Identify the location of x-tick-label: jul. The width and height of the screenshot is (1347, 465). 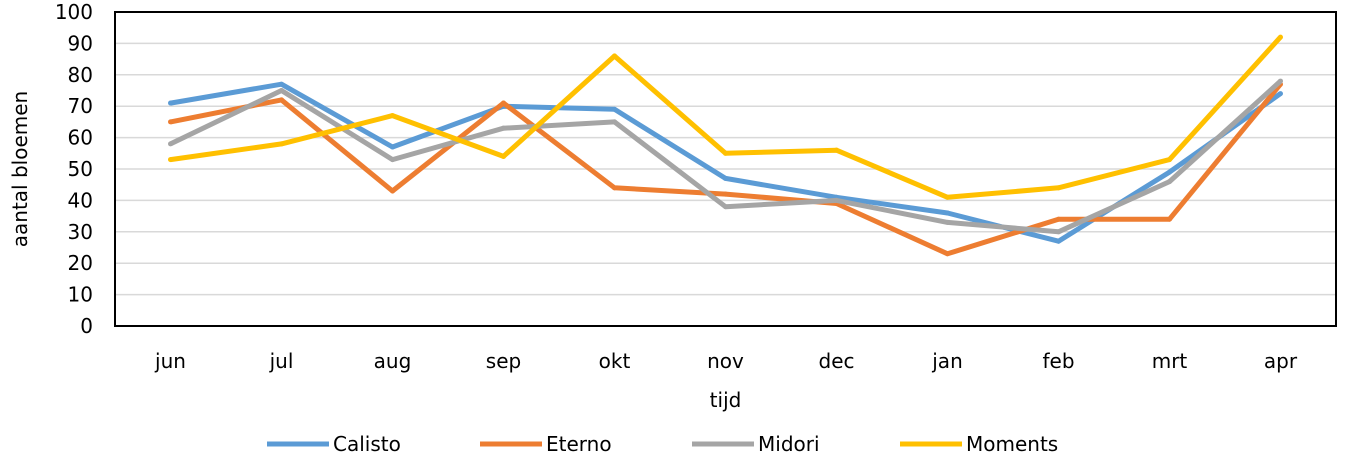
(281, 361).